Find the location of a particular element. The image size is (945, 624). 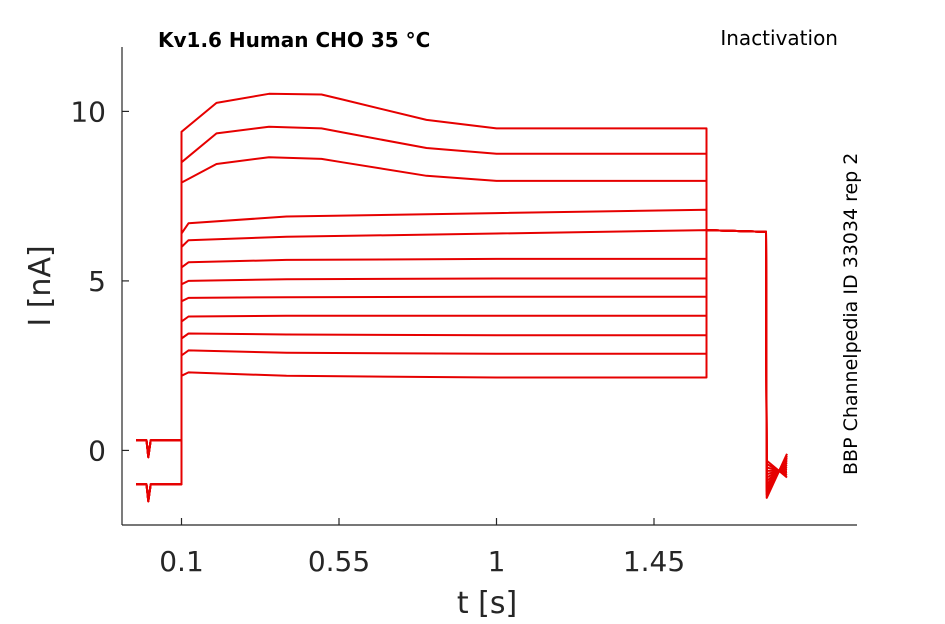

source-id-label: BBP Channelpedia ID 33034 rep 2 is located at coordinates (851, 314).